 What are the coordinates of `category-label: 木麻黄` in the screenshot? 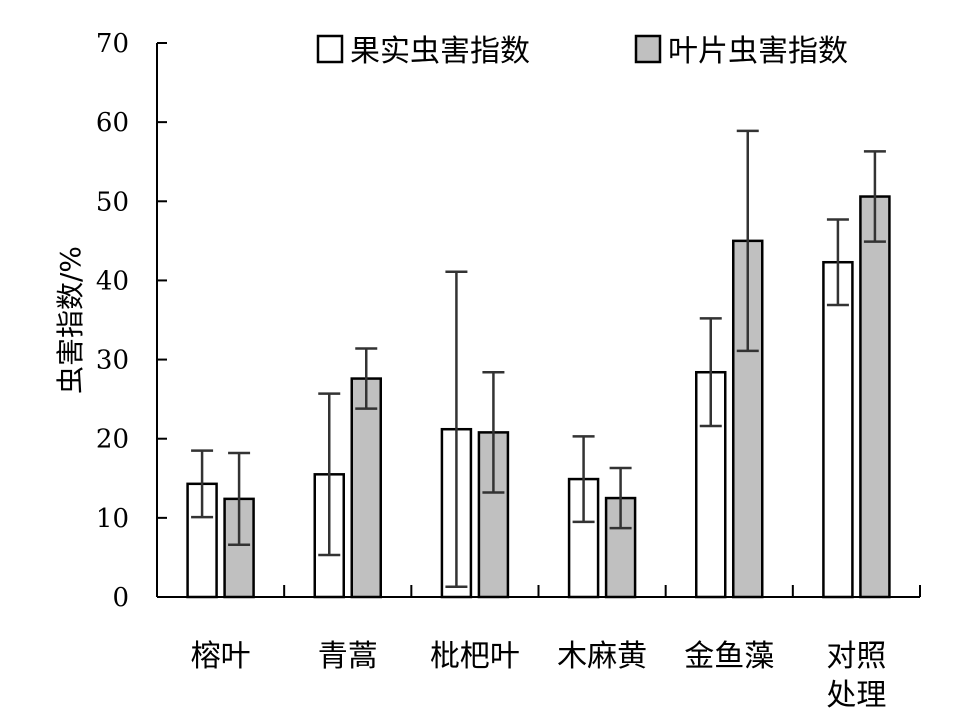 It's located at (602, 656).